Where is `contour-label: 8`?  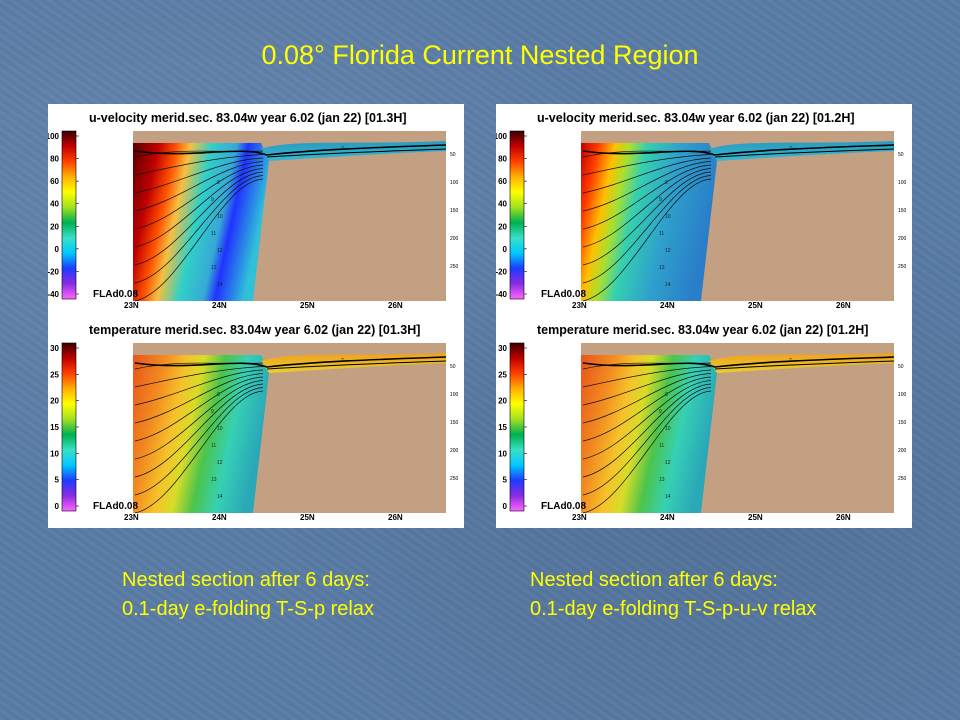 contour-label: 8 is located at coordinates (666, 183).